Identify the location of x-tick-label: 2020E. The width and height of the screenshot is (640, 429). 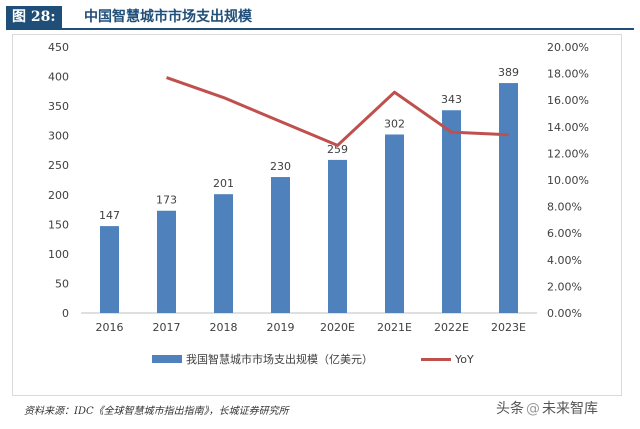
(337, 327).